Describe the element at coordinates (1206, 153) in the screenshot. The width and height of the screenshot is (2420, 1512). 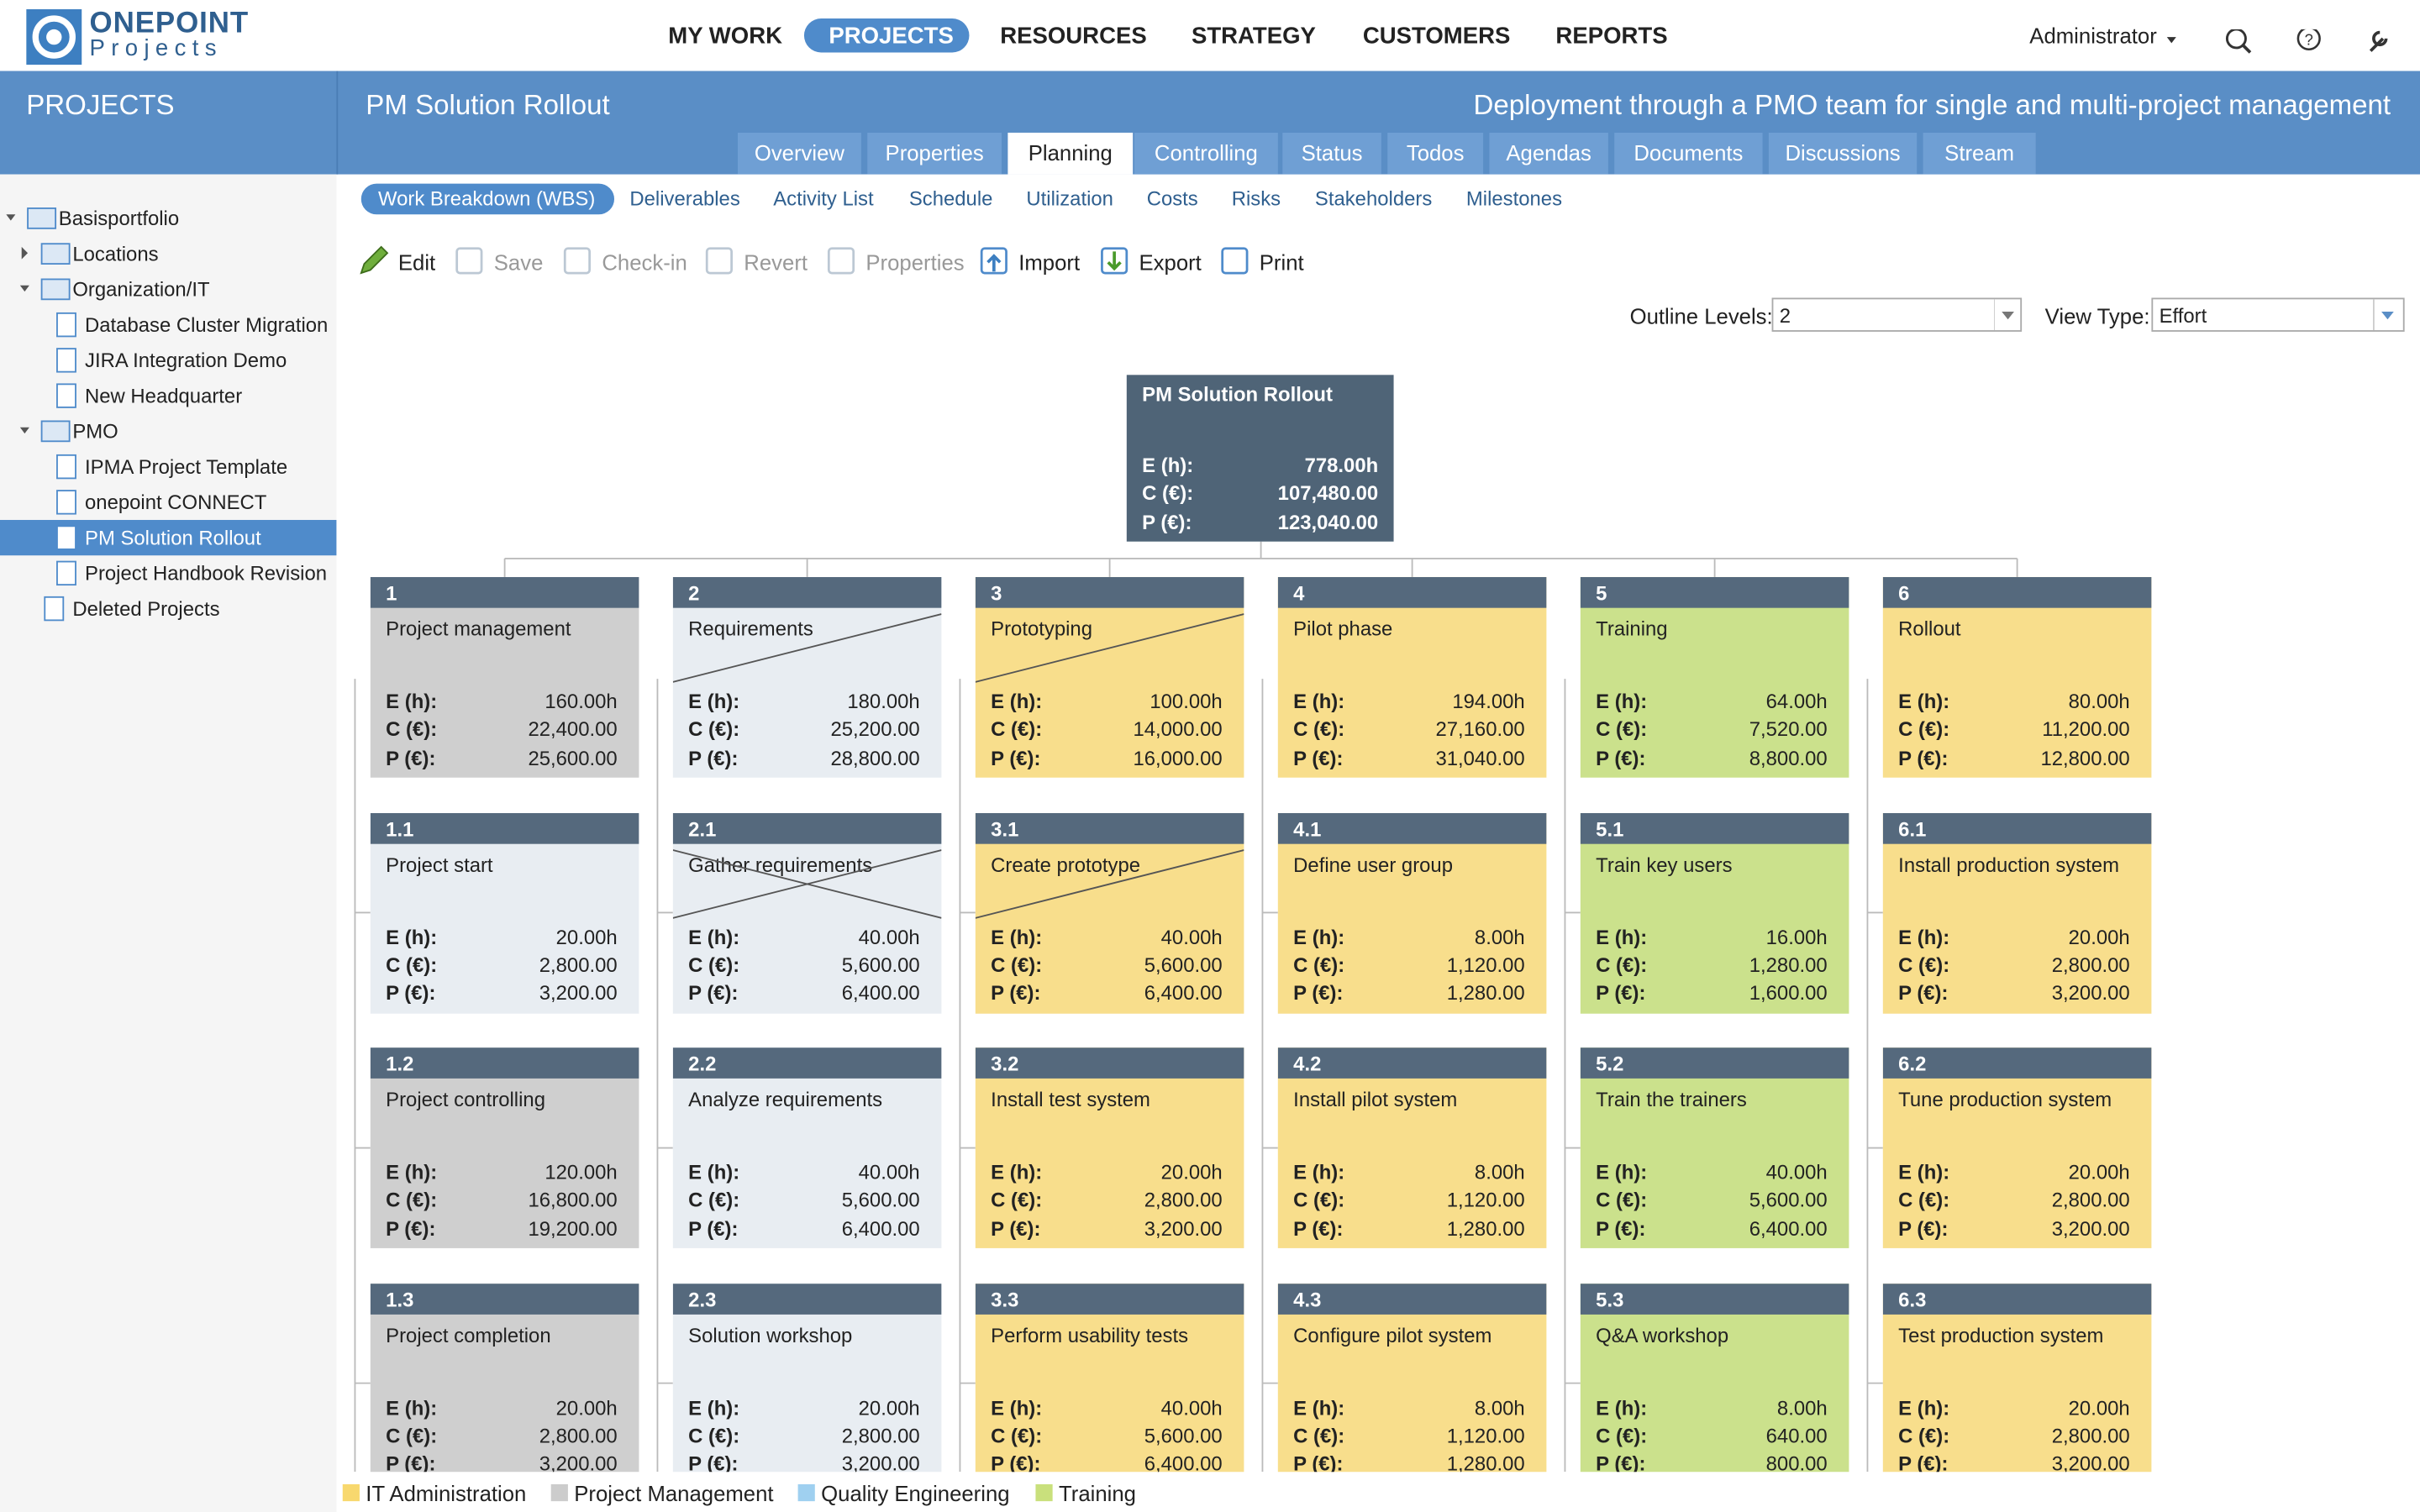
I see `tab: Controlling` at that location.